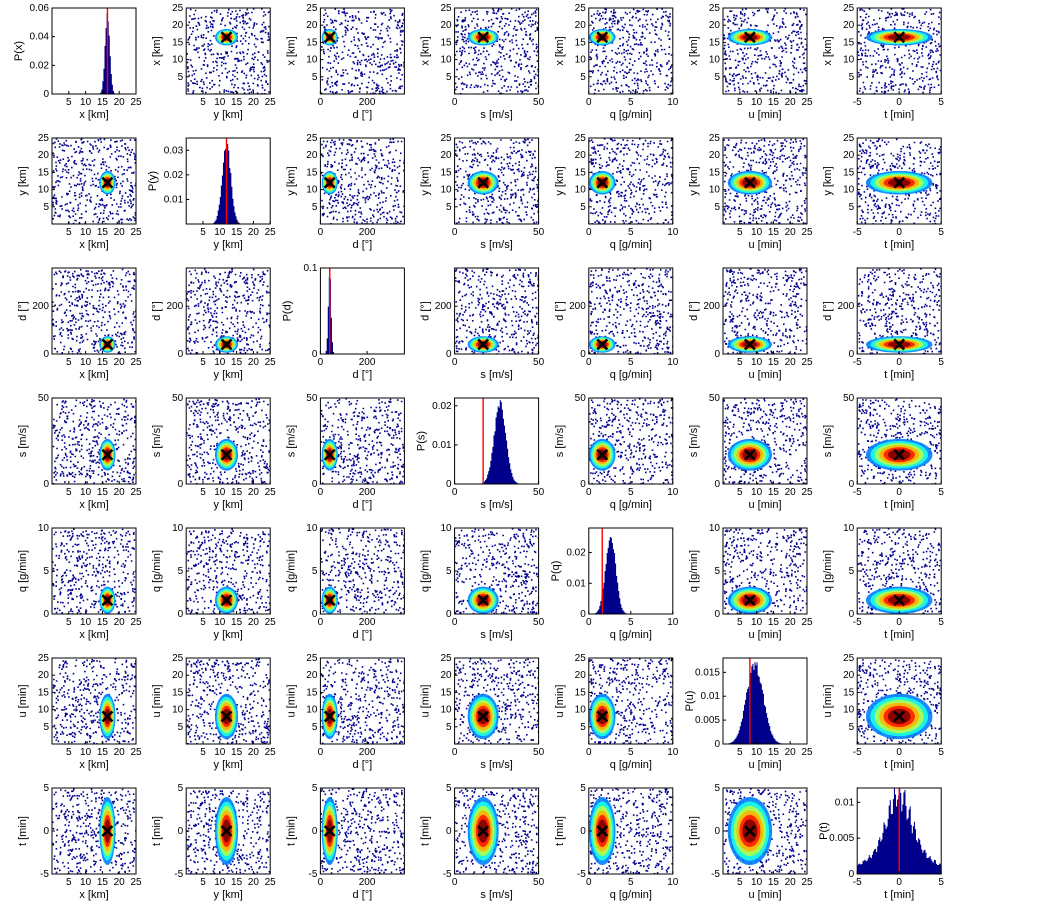  Describe the element at coordinates (228, 765) in the screenshot. I see `x-axis-label: y [km]` at that location.